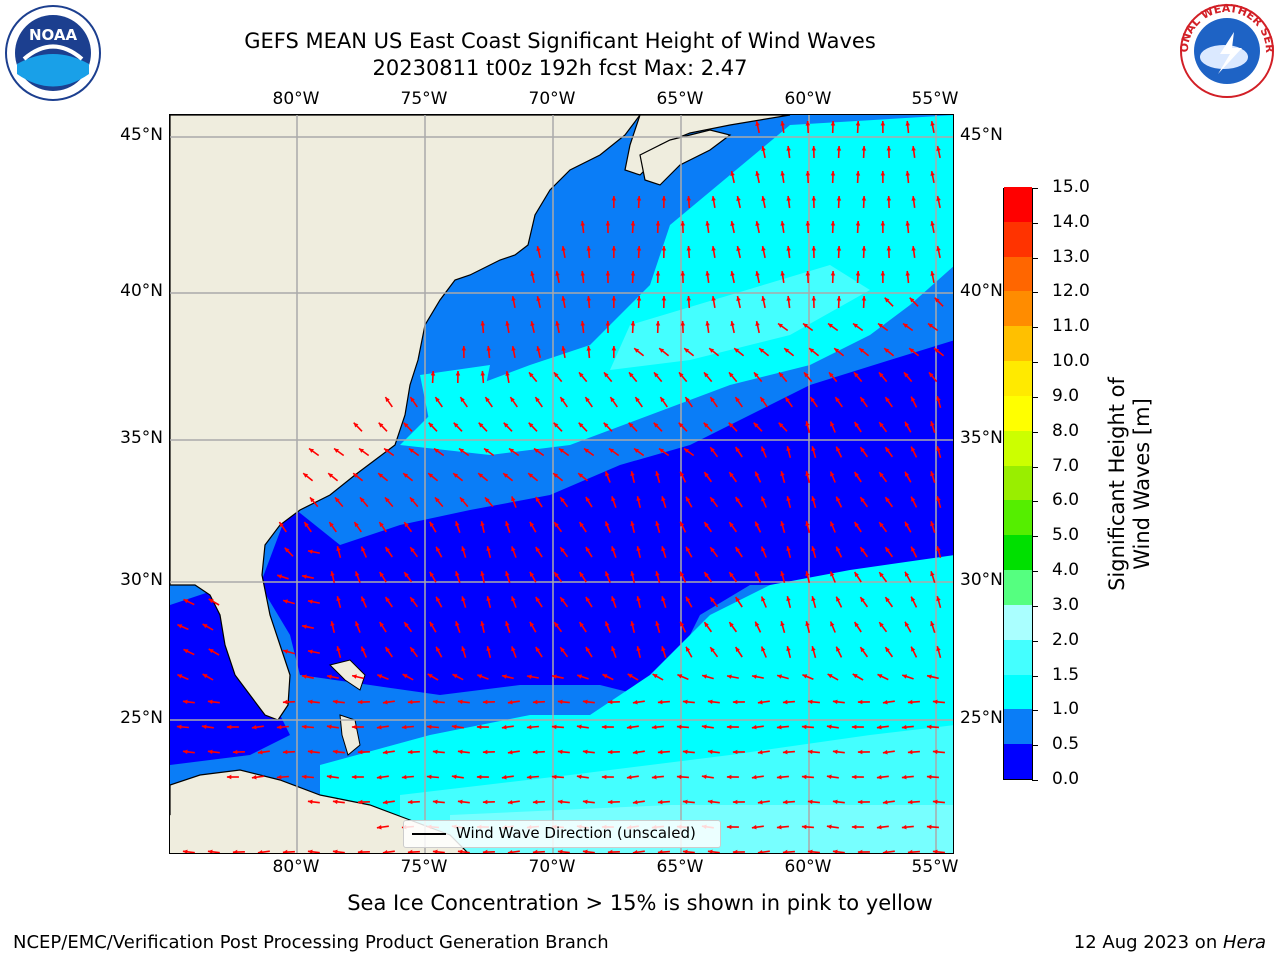 The image size is (1280, 960). Describe the element at coordinates (981, 135) in the screenshot. I see `lat-label-right: 45°N` at that location.